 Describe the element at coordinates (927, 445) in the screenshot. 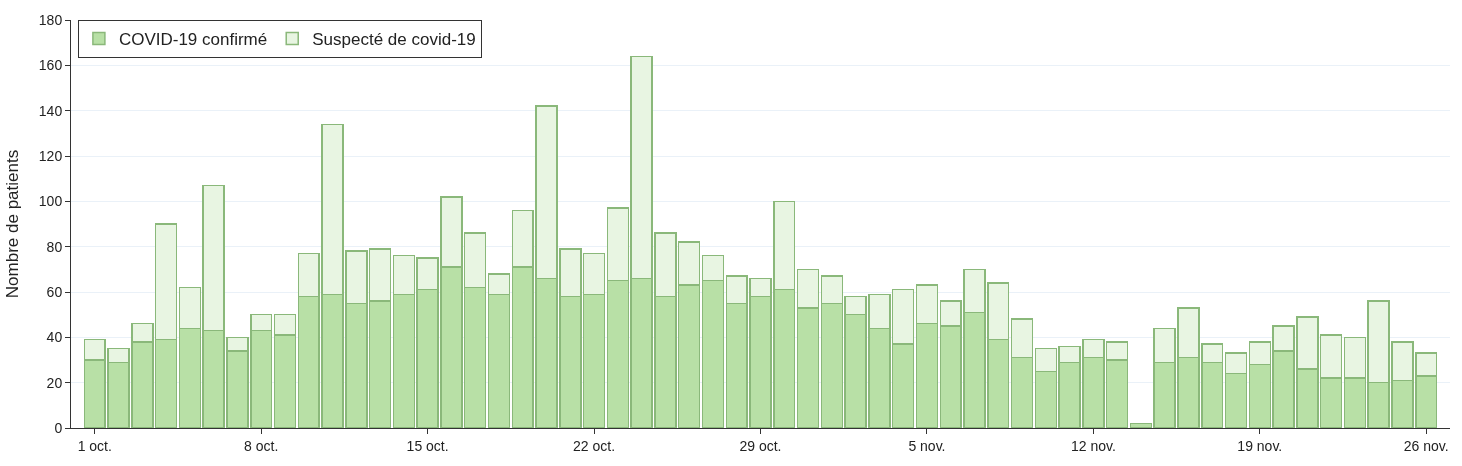

I see `x-tick-label: 5 nov.` at that location.